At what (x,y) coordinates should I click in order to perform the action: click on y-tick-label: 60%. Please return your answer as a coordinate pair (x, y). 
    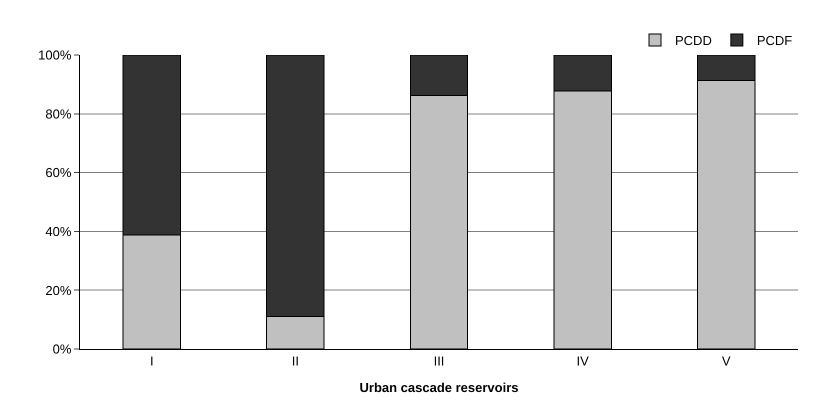
    Looking at the image, I should click on (58, 172).